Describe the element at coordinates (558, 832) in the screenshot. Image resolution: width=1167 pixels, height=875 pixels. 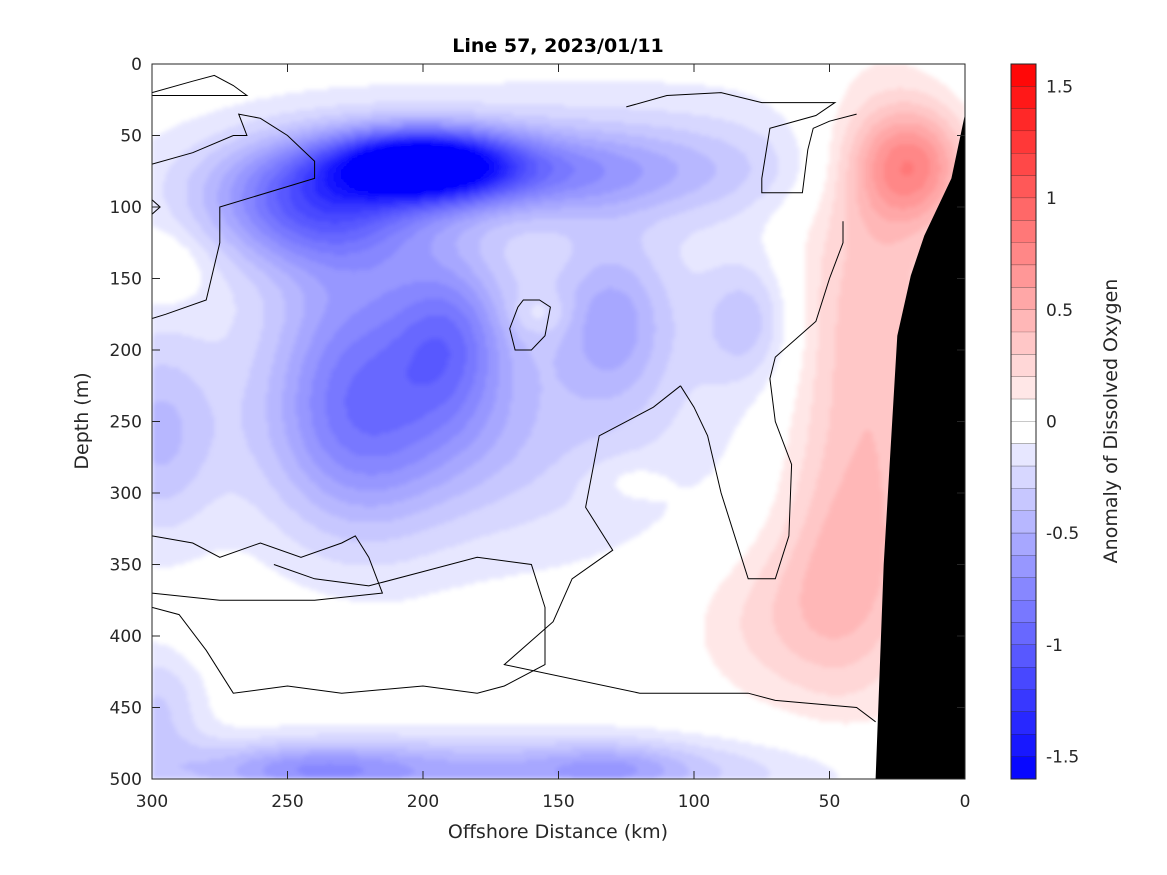
I see `x-axis-label: Offshore Distance (km)` at that location.